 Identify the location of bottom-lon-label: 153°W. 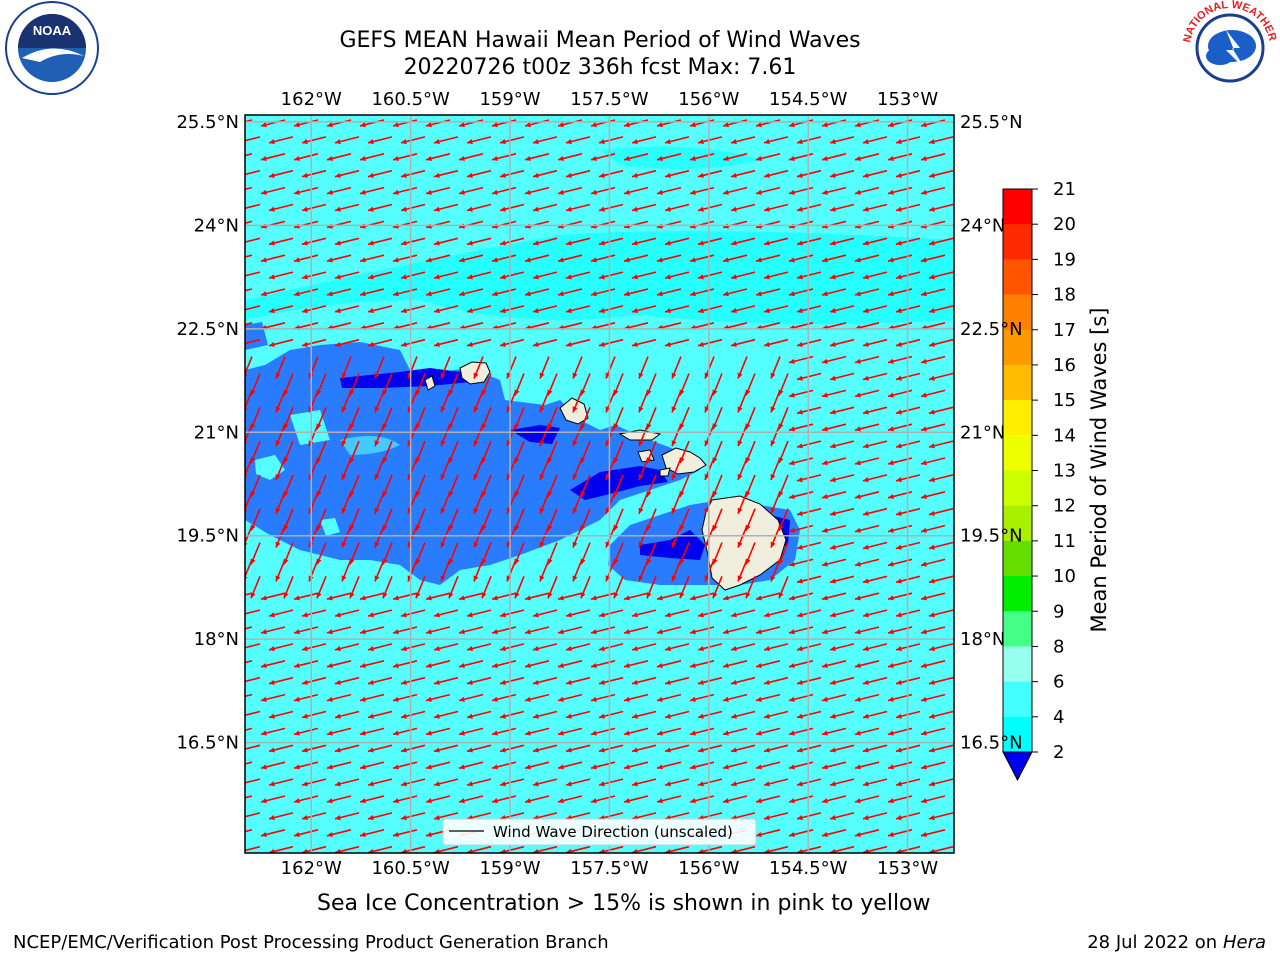
(907, 868).